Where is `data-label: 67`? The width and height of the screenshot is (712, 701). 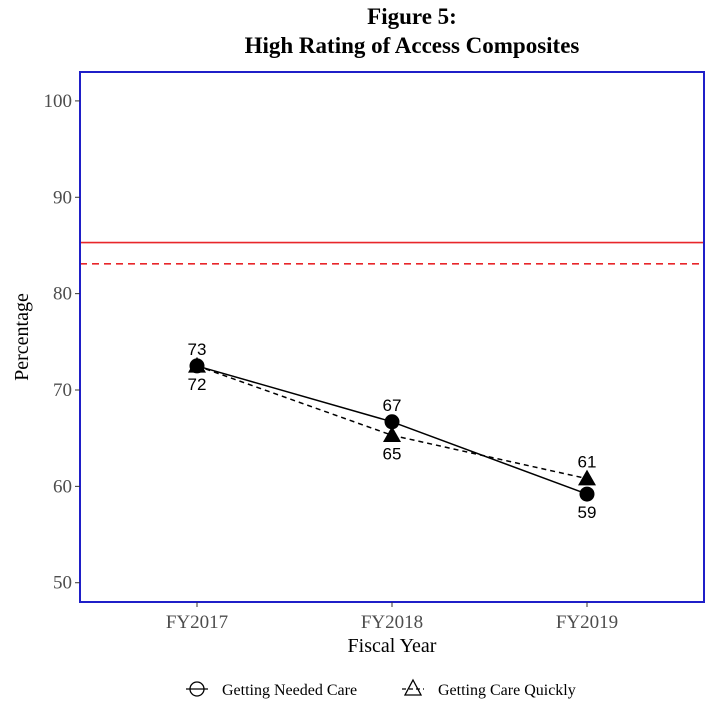 data-label: 67 is located at coordinates (392, 405).